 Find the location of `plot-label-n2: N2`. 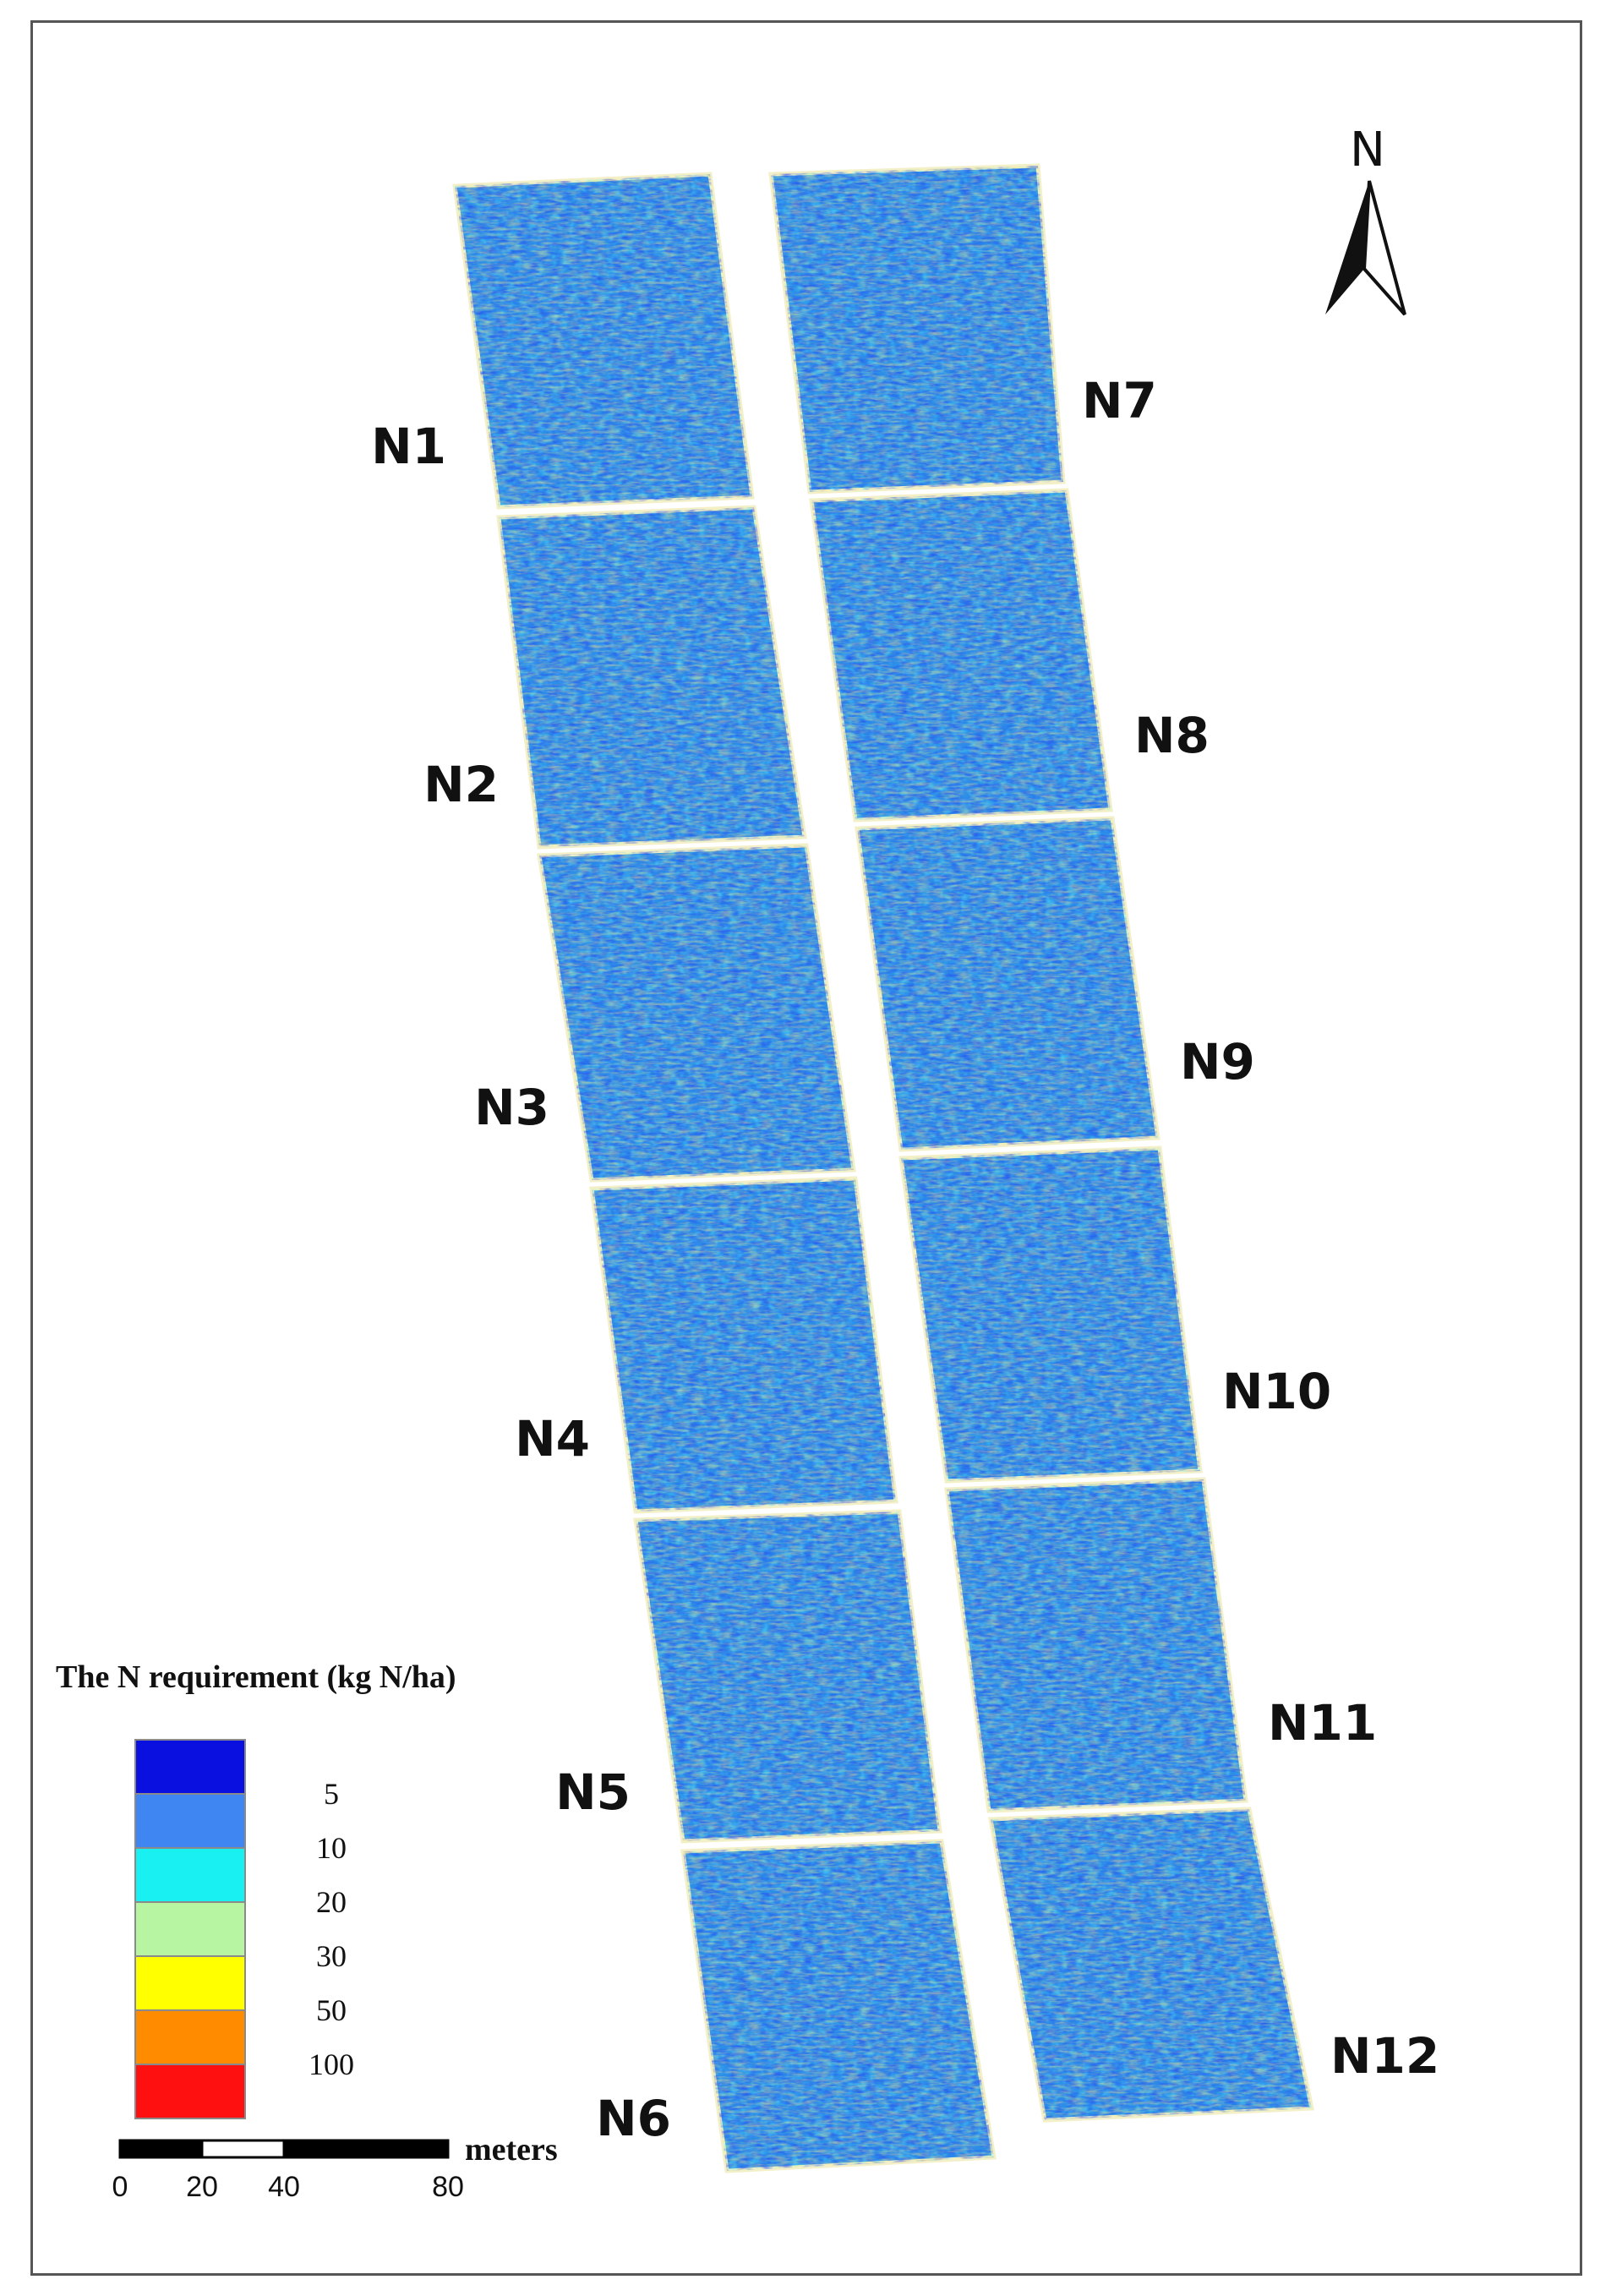

plot-label-n2: N2 is located at coordinates (461, 784).